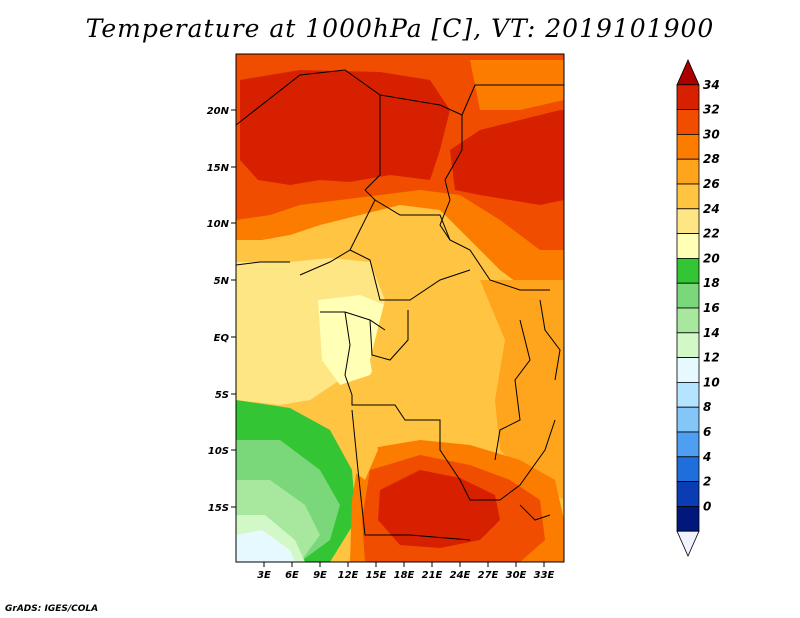  Describe the element at coordinates (222, 395) in the screenshot. I see `lat-label-5s: 5S` at that location.